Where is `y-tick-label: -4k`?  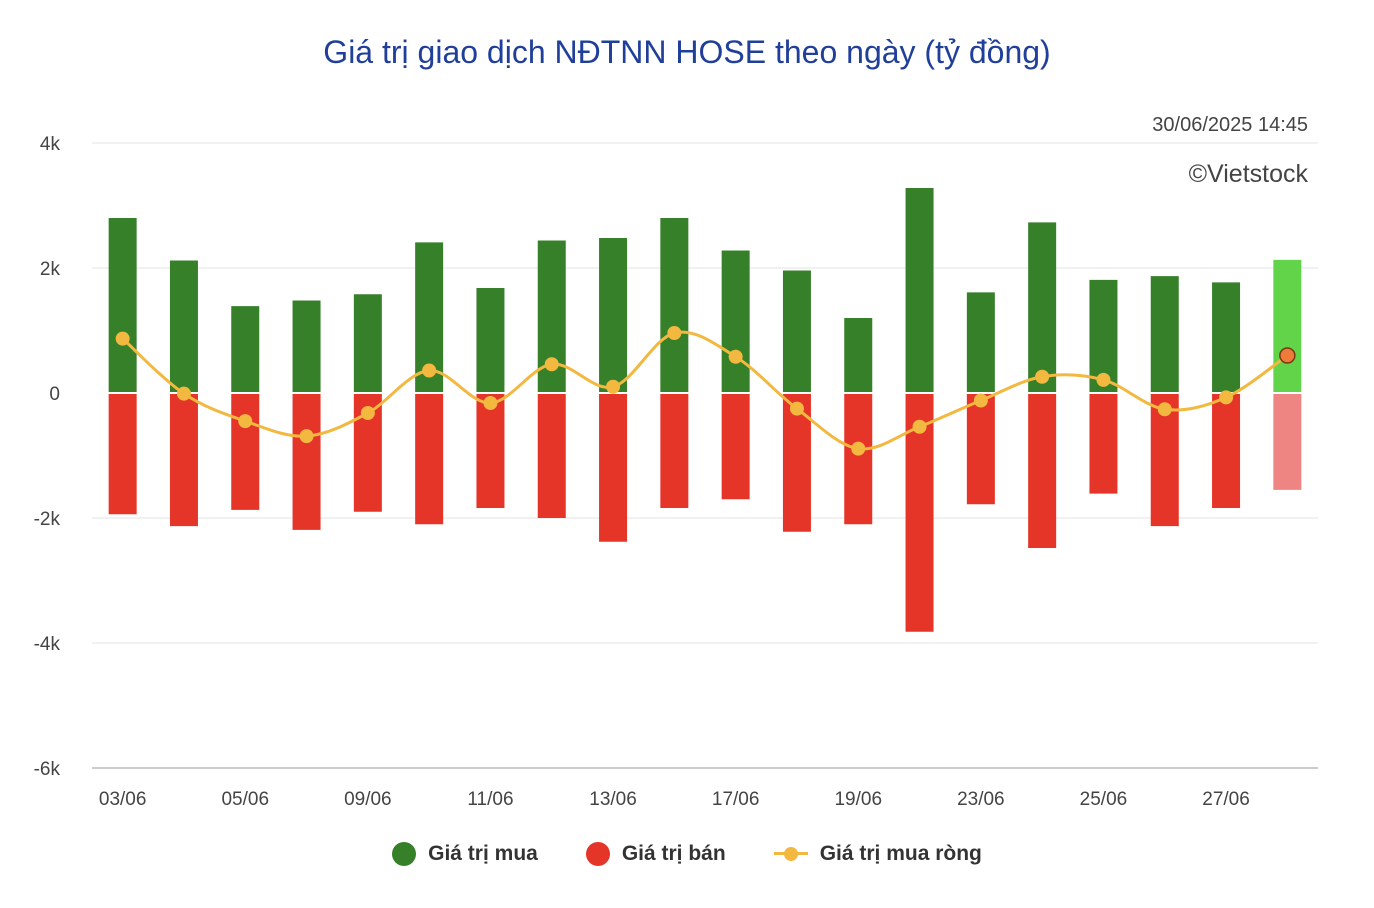
y-tick-label: -4k is located at coordinates (47, 644).